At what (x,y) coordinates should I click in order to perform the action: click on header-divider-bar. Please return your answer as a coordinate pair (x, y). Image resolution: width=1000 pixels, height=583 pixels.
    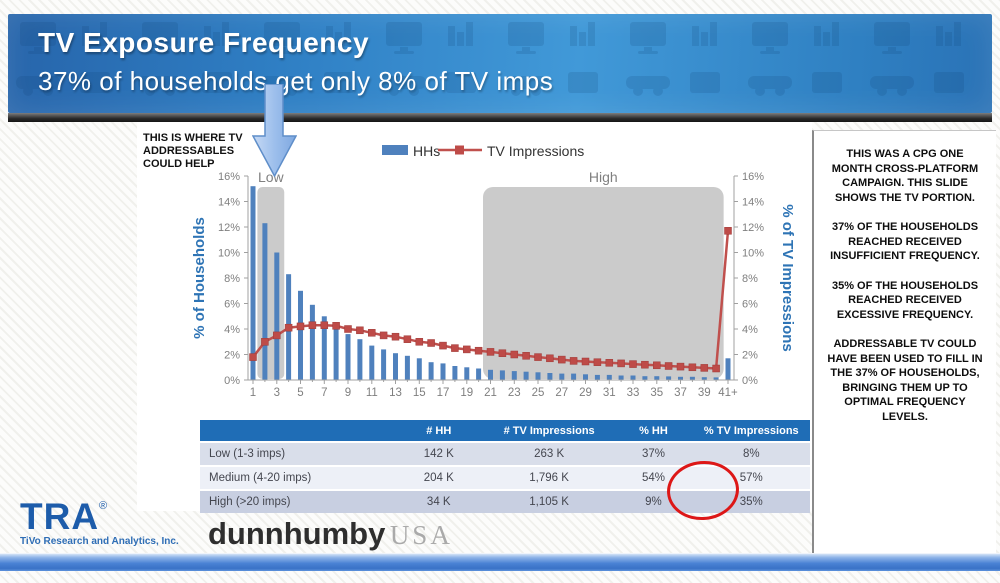
    Looking at the image, I should click on (500, 117).